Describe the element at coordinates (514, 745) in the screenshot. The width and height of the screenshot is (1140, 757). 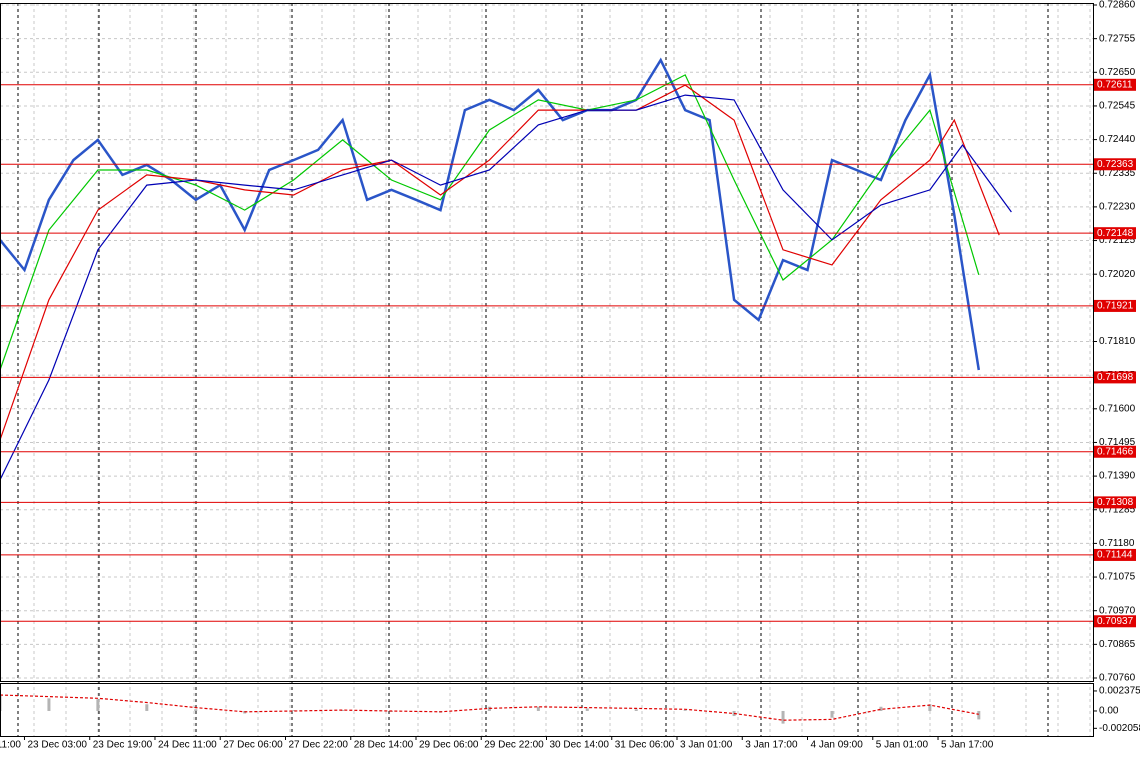
I see `x-tick-label: 29 Dec 22:00` at that location.